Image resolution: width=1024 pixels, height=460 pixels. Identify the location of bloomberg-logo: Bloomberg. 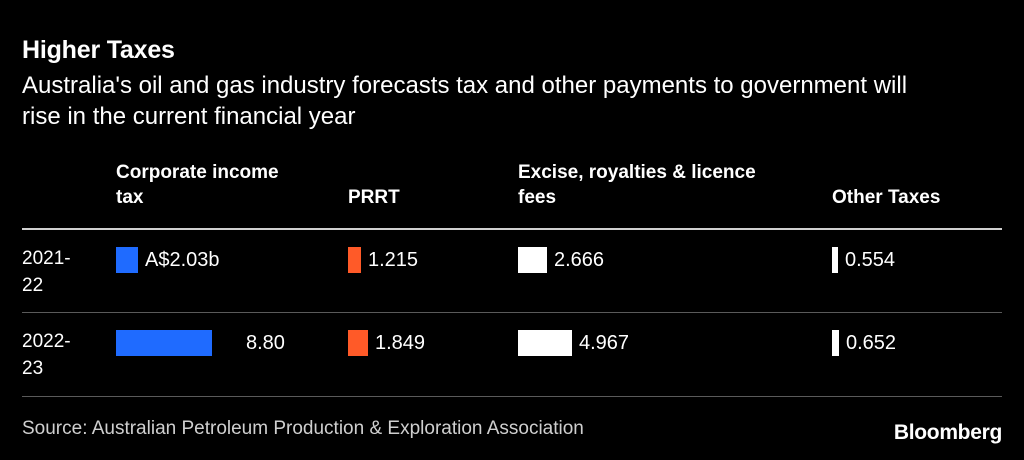
(947, 432).